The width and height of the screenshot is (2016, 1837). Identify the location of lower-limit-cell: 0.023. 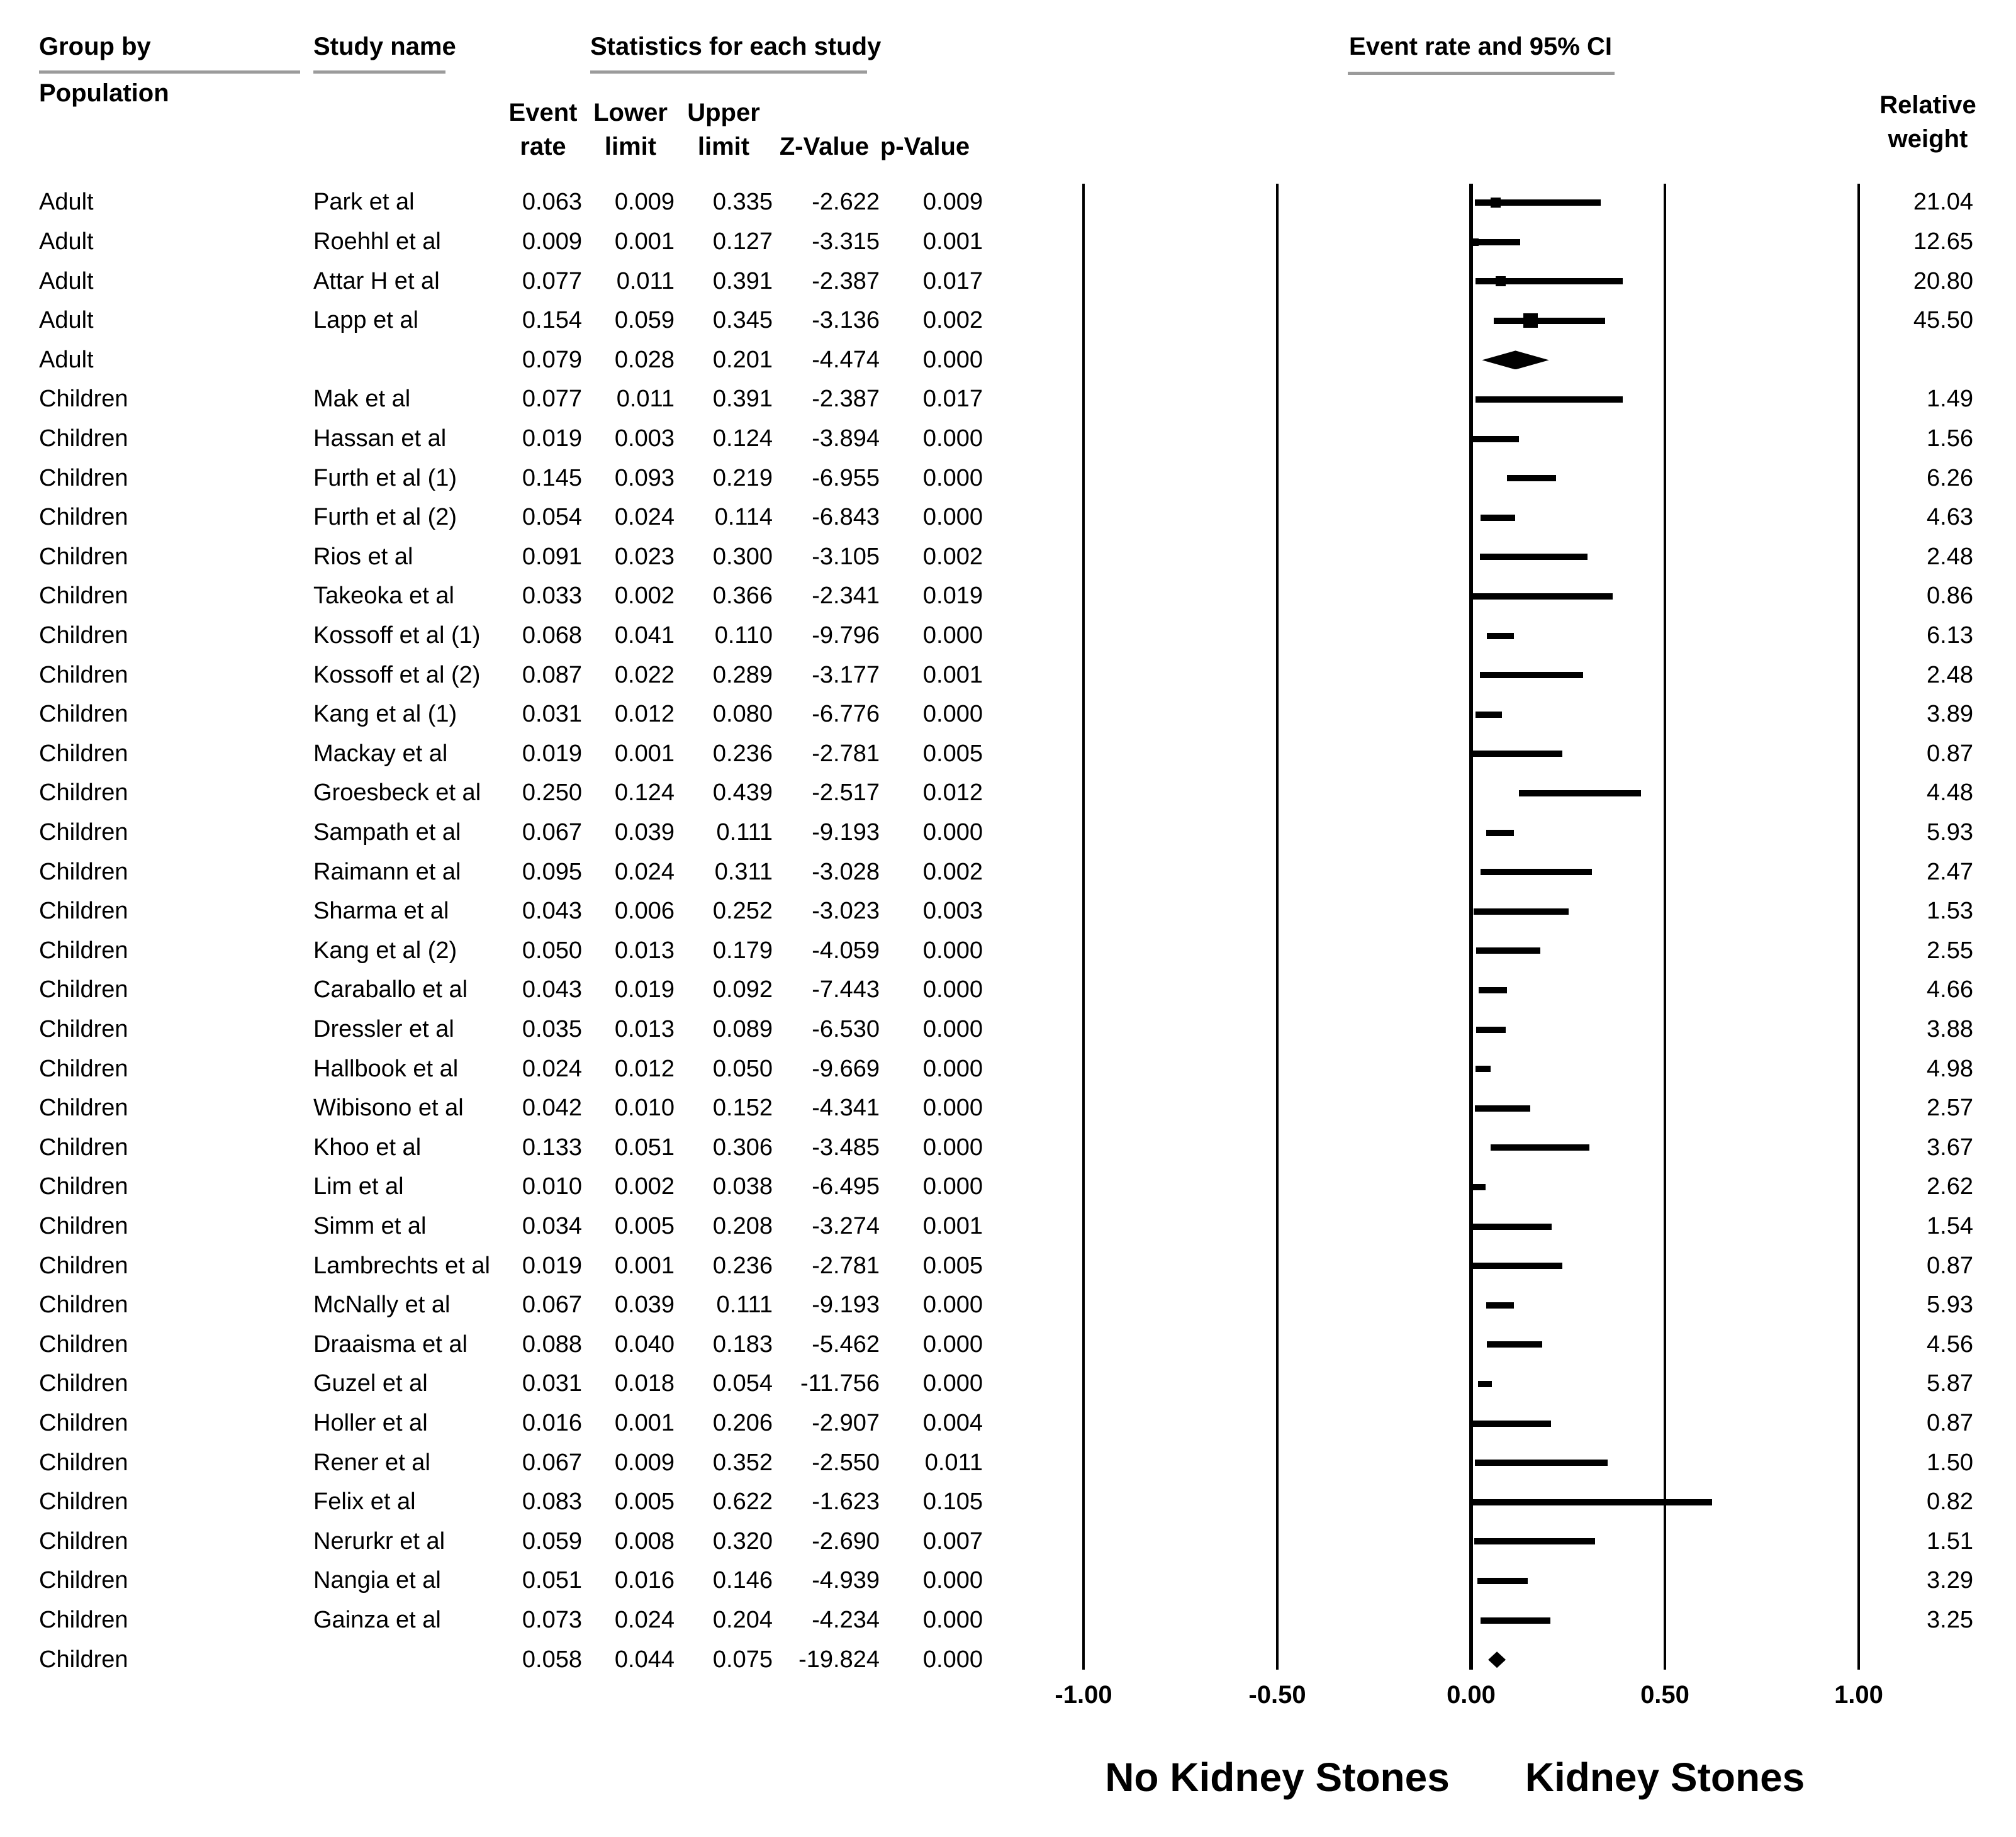
(644, 556).